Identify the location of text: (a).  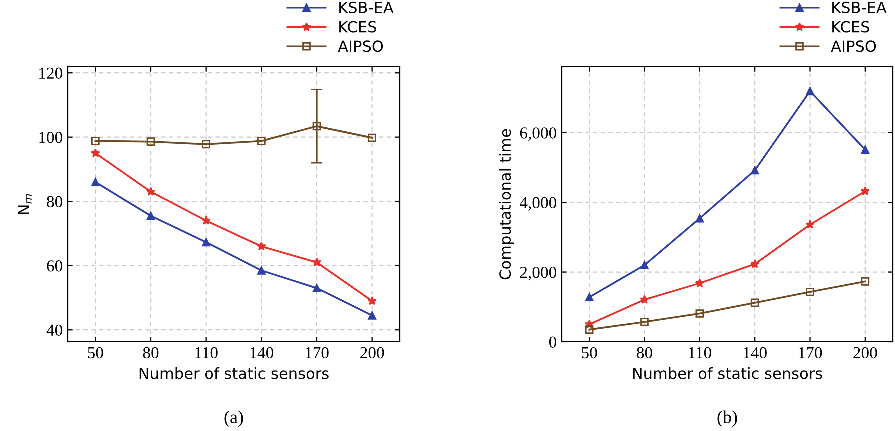
(234, 419).